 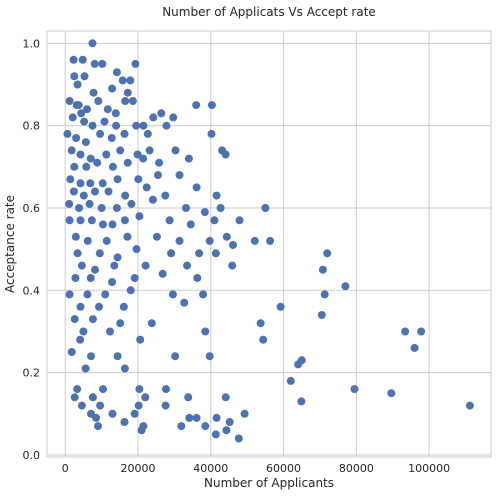 What do you see at coordinates (32, 290) in the screenshot?
I see `y-tick-label: 0.4` at bounding box center [32, 290].